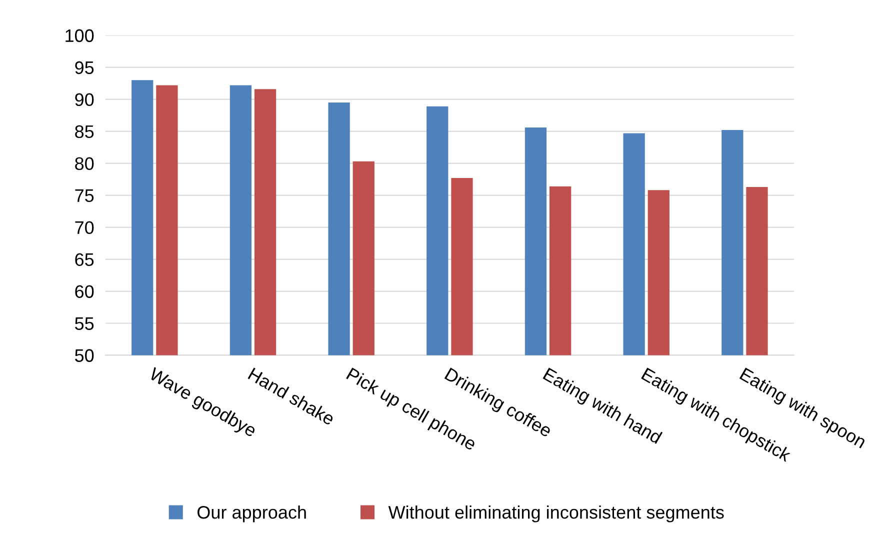  What do you see at coordinates (84, 259) in the screenshot?
I see `y-tick-label: 65` at bounding box center [84, 259].